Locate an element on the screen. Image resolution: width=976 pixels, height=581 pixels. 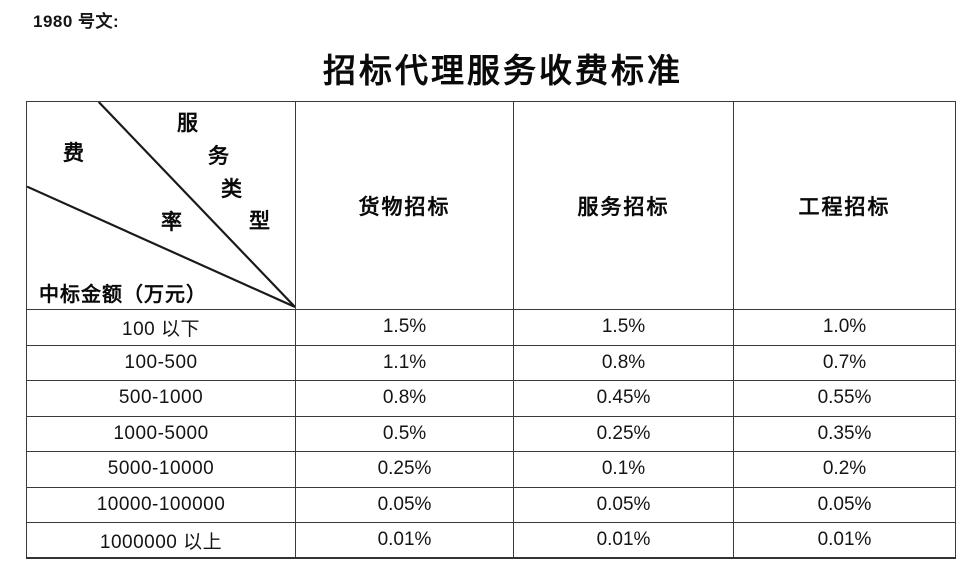
column-header-works: 工程招标 is located at coordinates (844, 205).